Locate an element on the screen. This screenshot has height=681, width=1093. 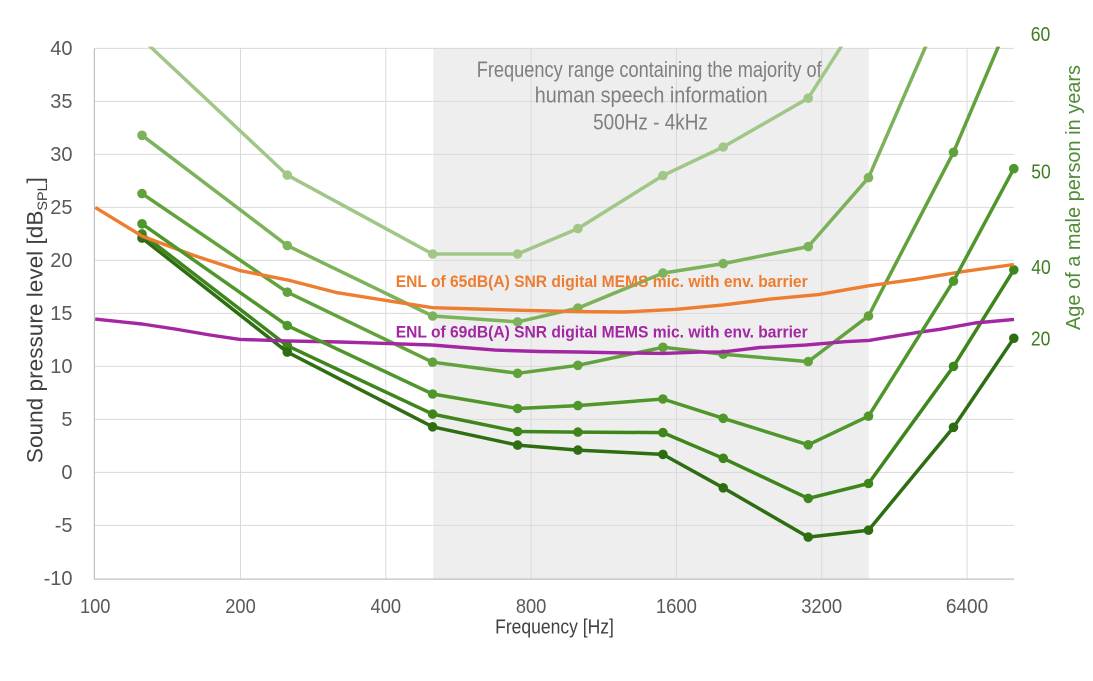
svg-text: 3200 is located at coordinates (821, 607).